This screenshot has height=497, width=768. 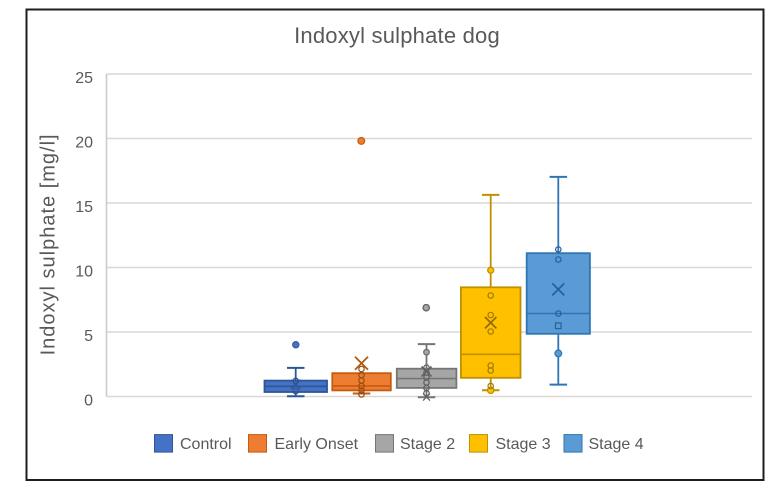 I want to click on svg-text: 10, so click(x=84, y=272).